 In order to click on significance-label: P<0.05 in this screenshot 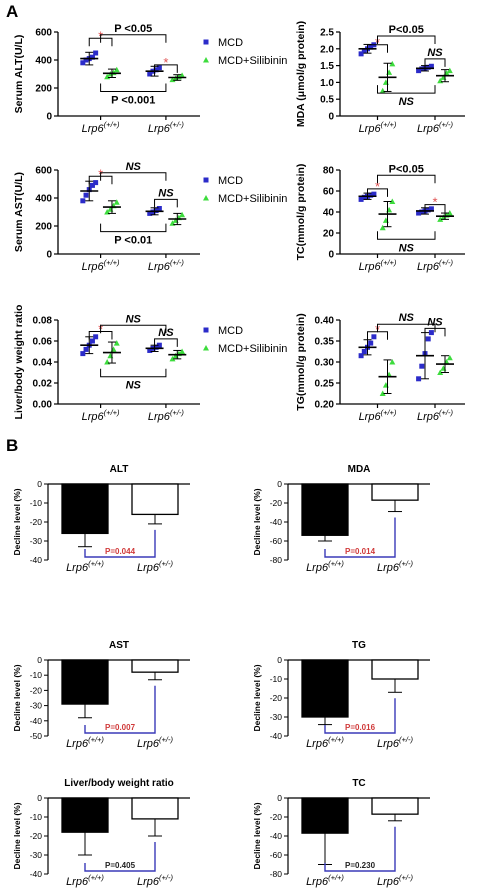, I will do `click(406, 30)`.